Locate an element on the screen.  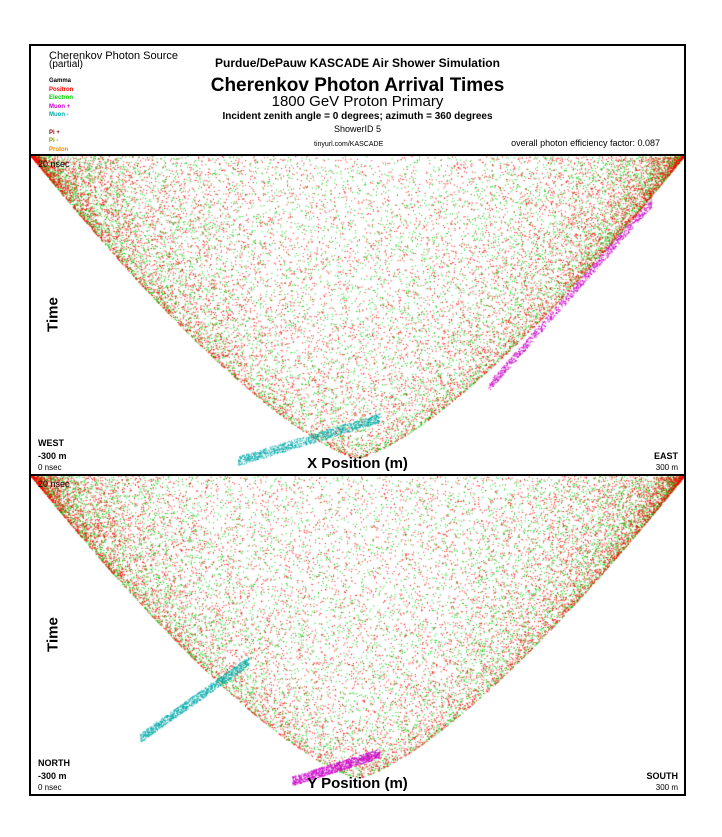
main-title: Cherenkov Photon Arrival Times is located at coordinates (357, 85).